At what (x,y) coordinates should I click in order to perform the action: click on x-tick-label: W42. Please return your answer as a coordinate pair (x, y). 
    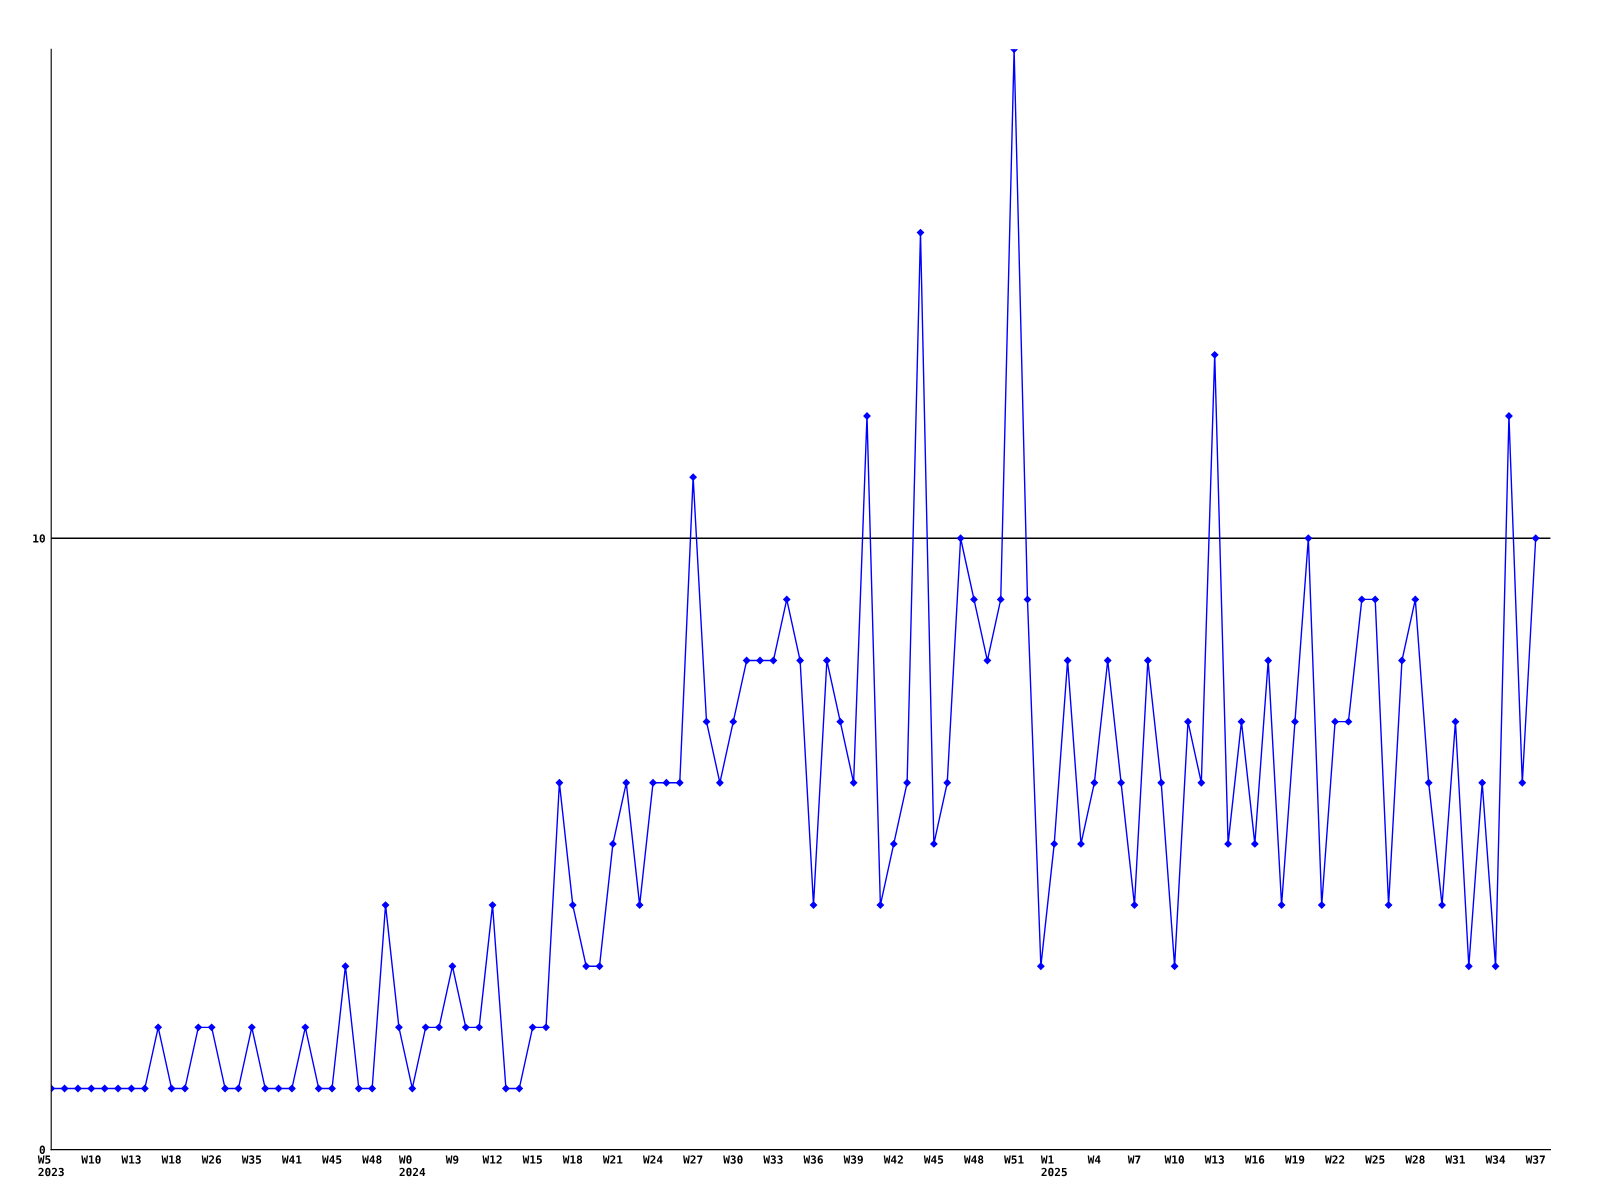
    Looking at the image, I should click on (893, 1159).